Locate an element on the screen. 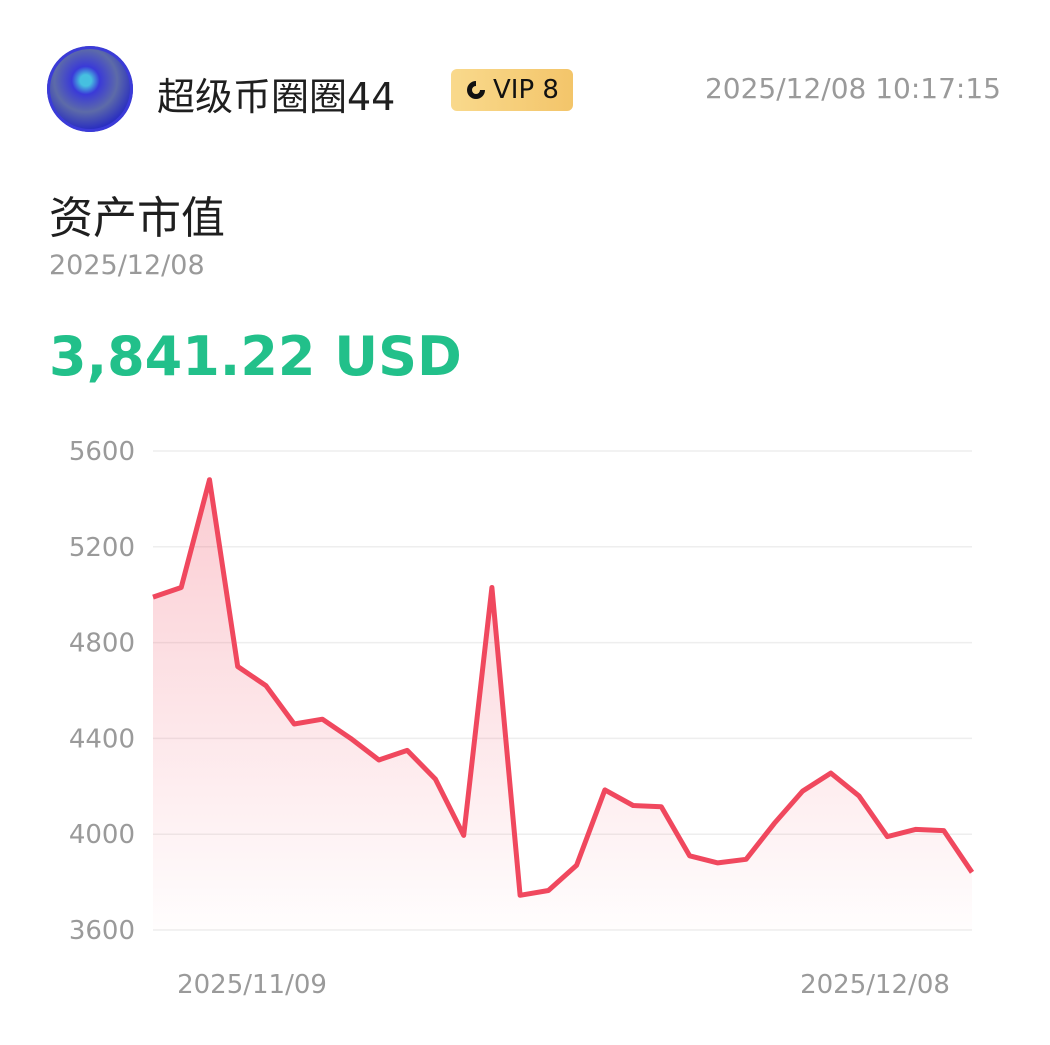 The width and height of the screenshot is (1050, 1045). timestamp: 2025/12/08 10:17:15 is located at coordinates (852, 88).